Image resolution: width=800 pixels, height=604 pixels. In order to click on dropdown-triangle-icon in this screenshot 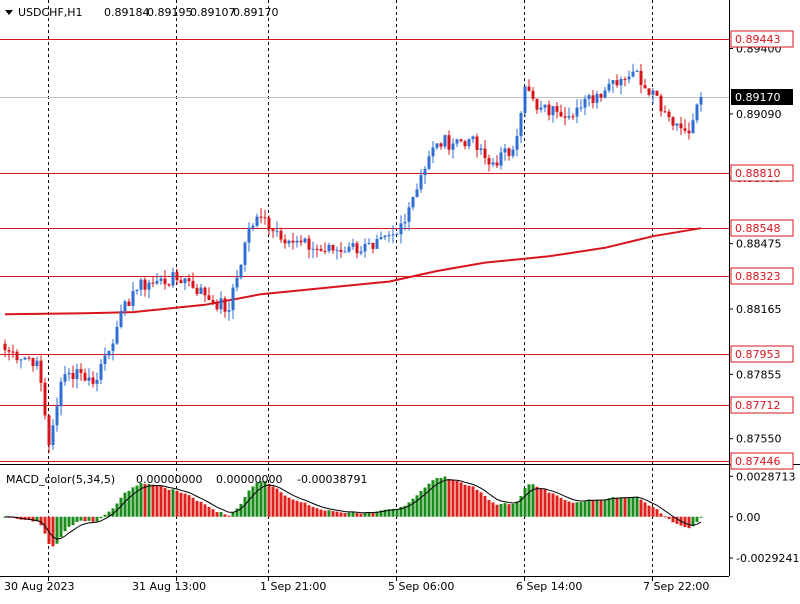, I will do `click(9, 12)`.